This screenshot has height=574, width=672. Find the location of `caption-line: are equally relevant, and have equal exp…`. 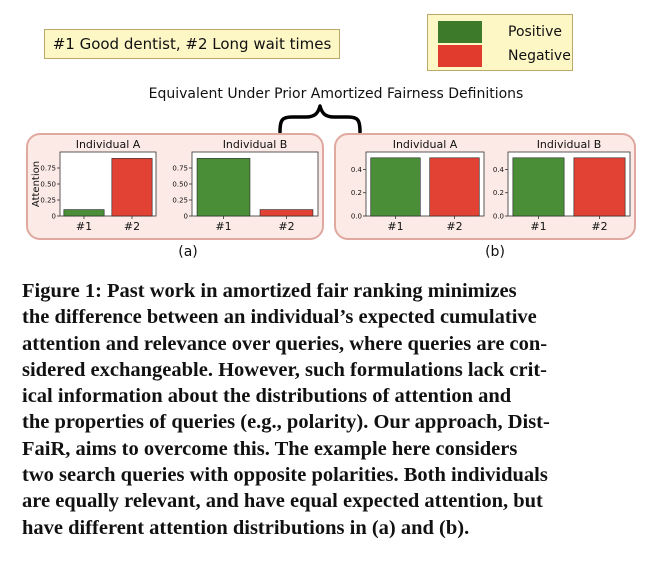

caption-line: are equally relevant, and have equal exp… is located at coordinates (282, 501).